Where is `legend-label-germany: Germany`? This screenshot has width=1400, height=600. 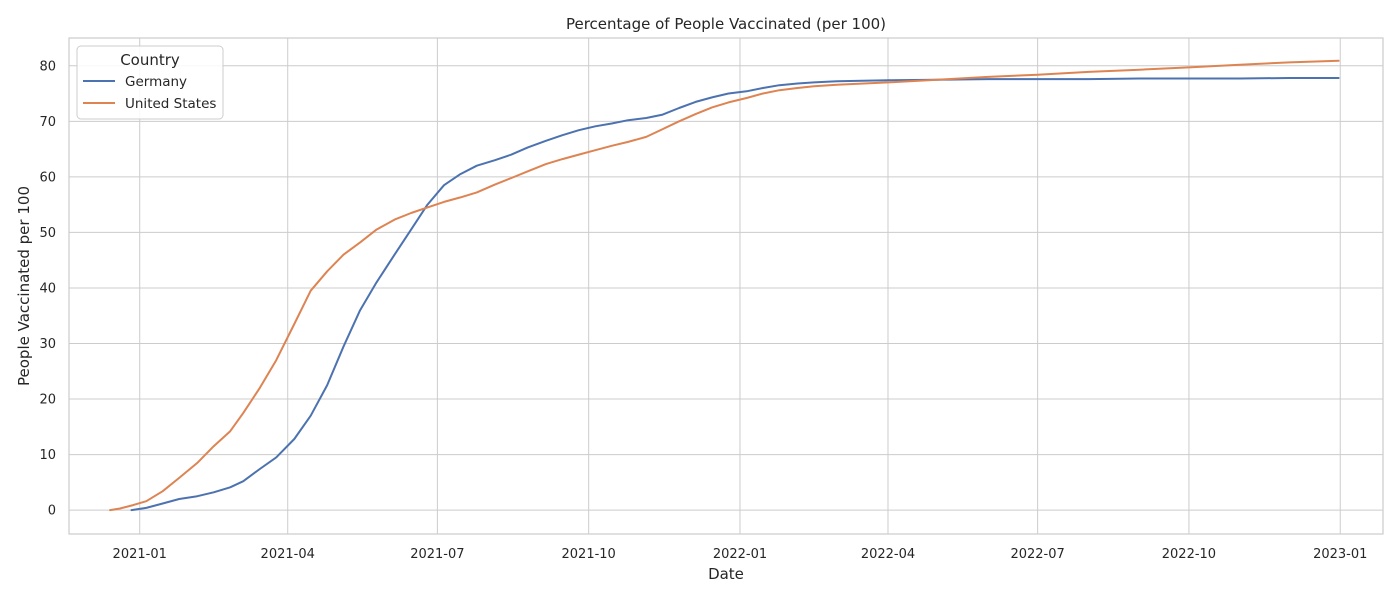
legend-label-germany: Germany is located at coordinates (156, 82).